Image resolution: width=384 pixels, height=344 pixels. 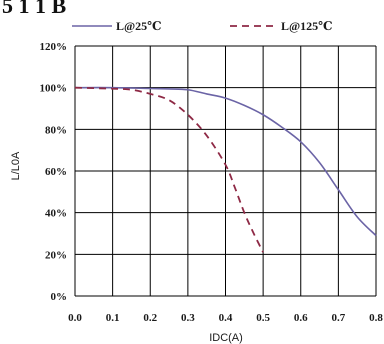 I want to click on y-tick-label: 120%, so click(x=54, y=47).